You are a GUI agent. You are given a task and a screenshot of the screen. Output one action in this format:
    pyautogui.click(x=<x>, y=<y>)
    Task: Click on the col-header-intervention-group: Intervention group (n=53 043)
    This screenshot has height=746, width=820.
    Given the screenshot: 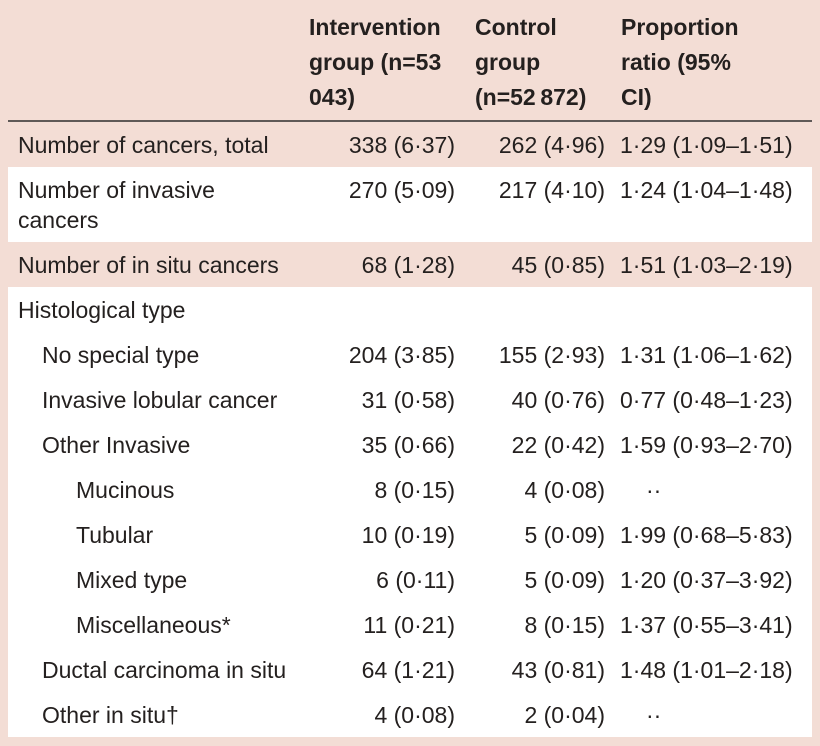 What is the action you would take?
    pyautogui.click(x=375, y=62)
    